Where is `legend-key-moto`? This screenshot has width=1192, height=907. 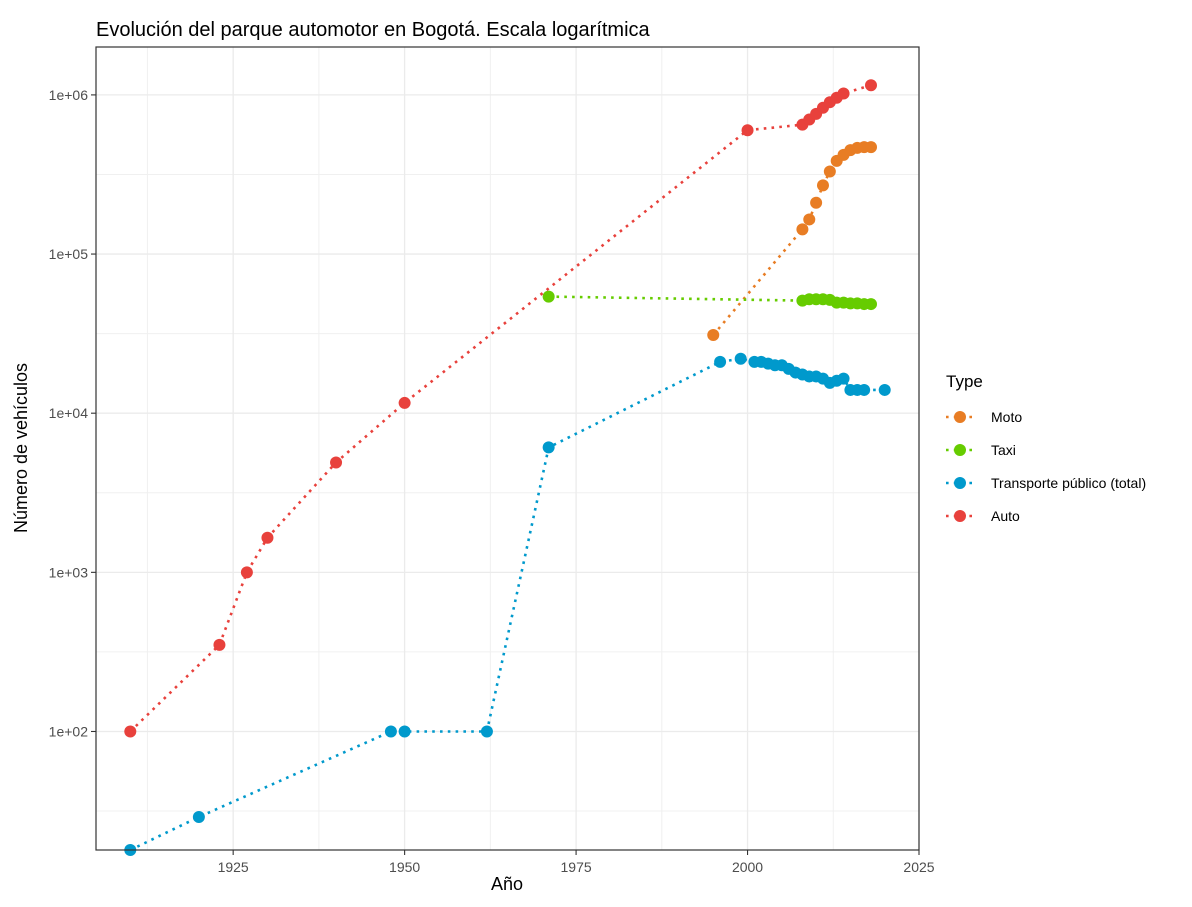 legend-key-moto is located at coordinates (960, 417).